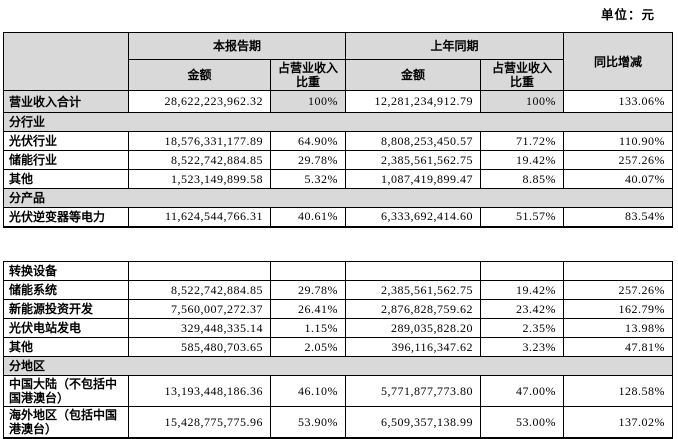  What do you see at coordinates (308, 328) in the screenshot?
I see `cell-current-pct: 1.15%` at bounding box center [308, 328].